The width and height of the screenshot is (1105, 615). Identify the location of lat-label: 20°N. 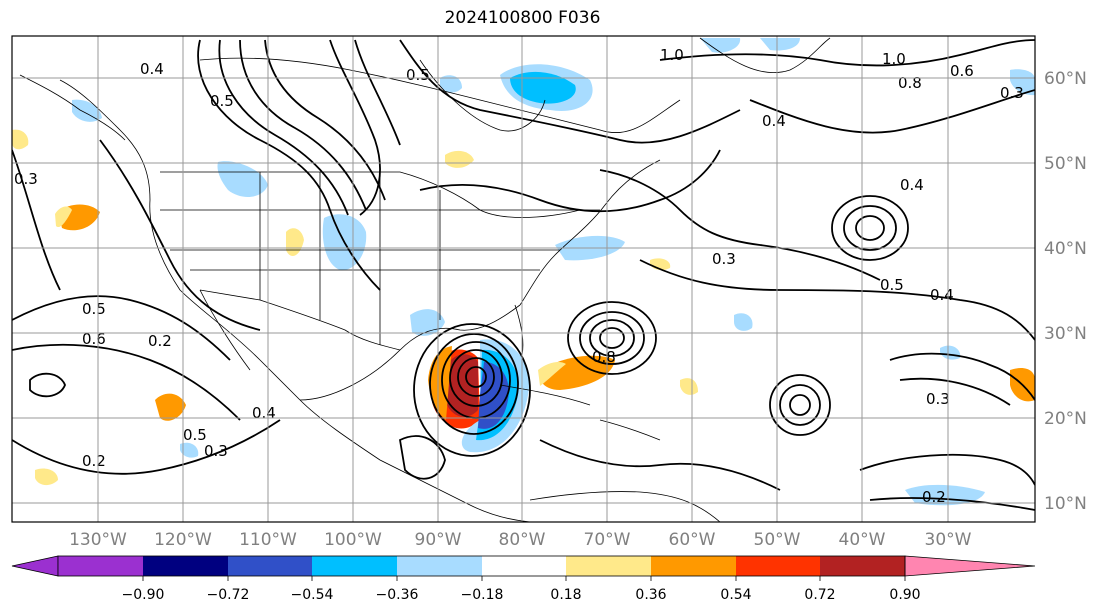
(1065, 419).